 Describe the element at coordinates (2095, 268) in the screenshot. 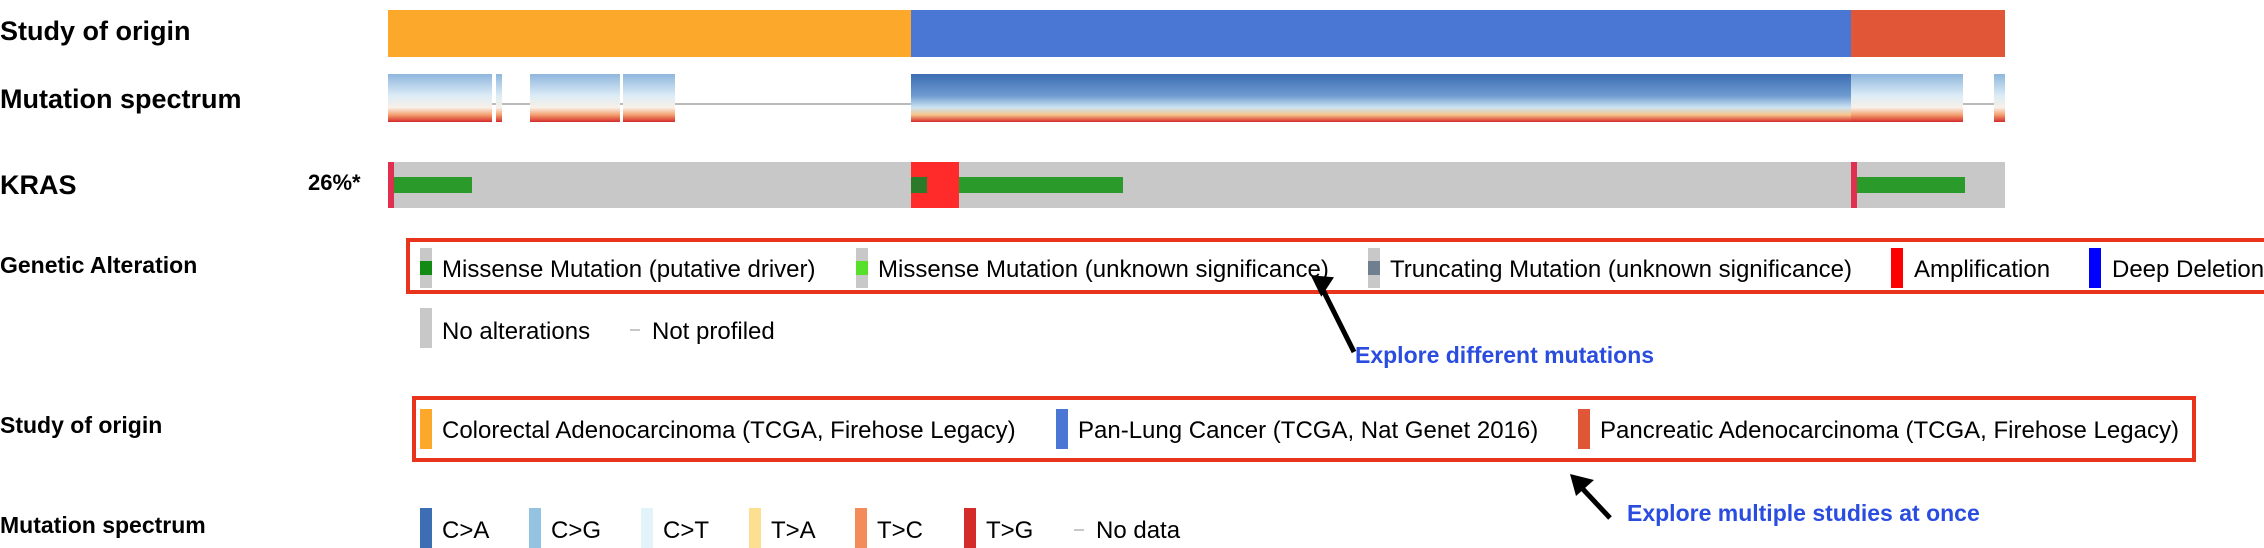

I see `deep-deletion-swatch` at that location.